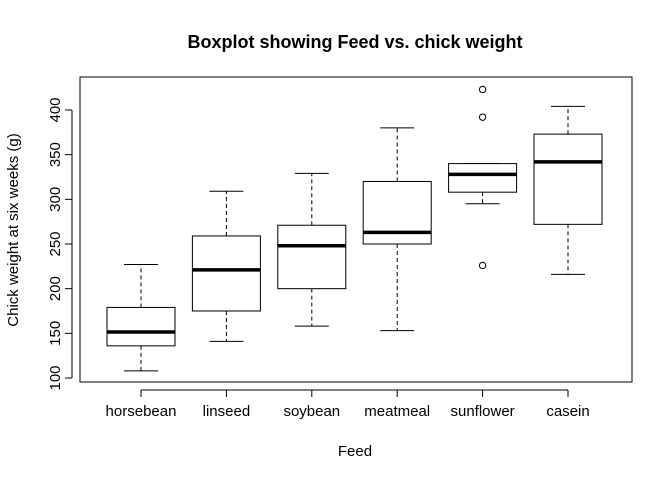 The width and height of the screenshot is (672, 480). Describe the element at coordinates (55, 243) in the screenshot. I see `y-tick-label: 250` at that location.